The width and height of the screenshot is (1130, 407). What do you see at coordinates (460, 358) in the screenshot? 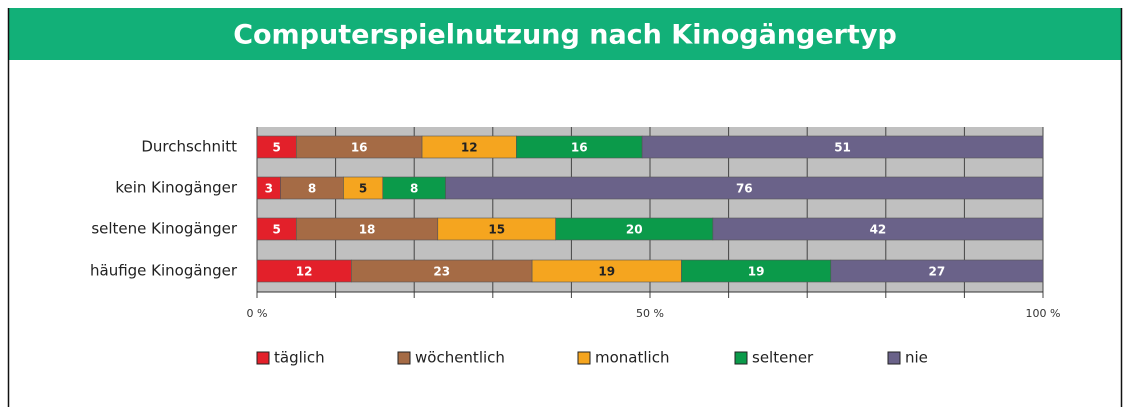
I see `legend-label: wöchentlich` at bounding box center [460, 358].